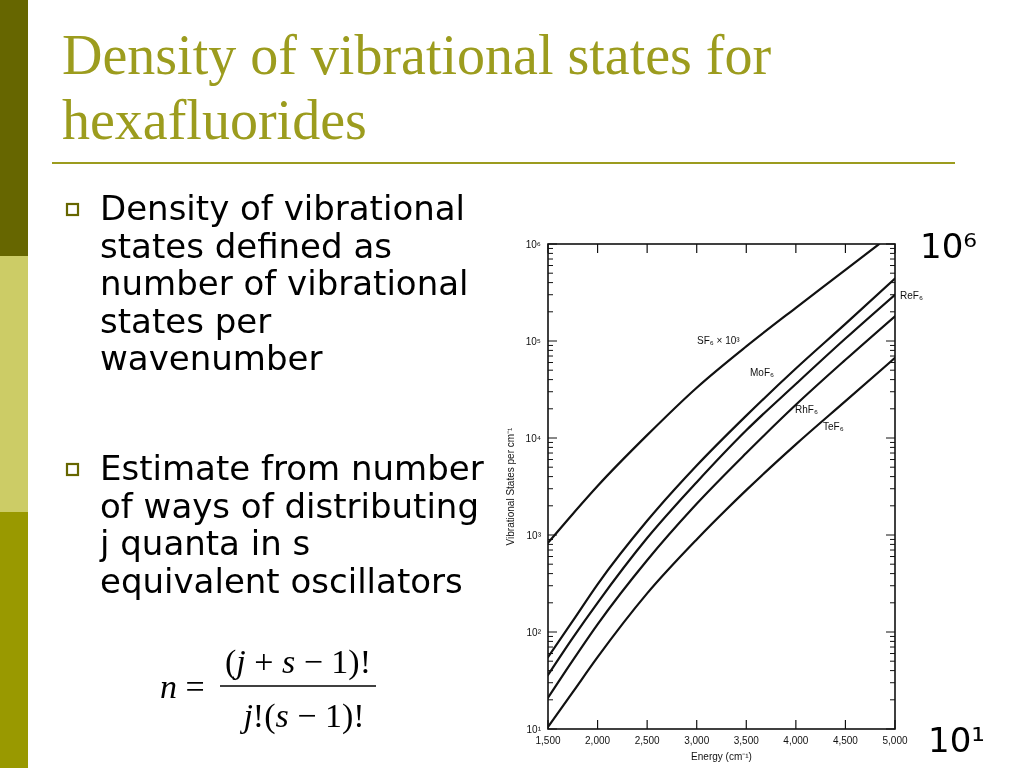  I want to click on text: 10⁶, so click(948, 246).